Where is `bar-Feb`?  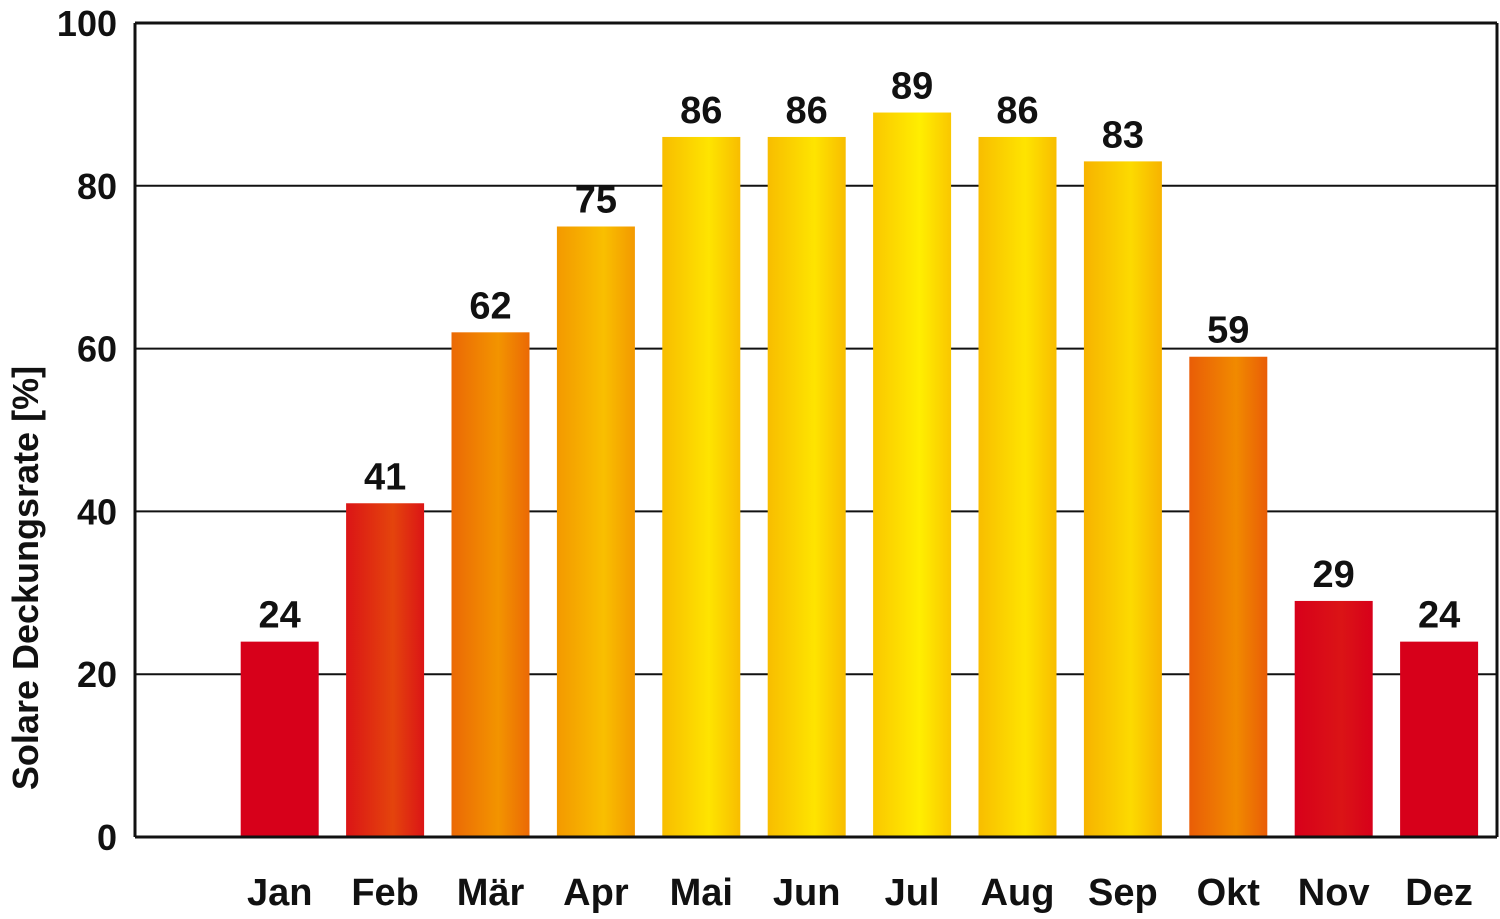 bar-Feb is located at coordinates (385, 670).